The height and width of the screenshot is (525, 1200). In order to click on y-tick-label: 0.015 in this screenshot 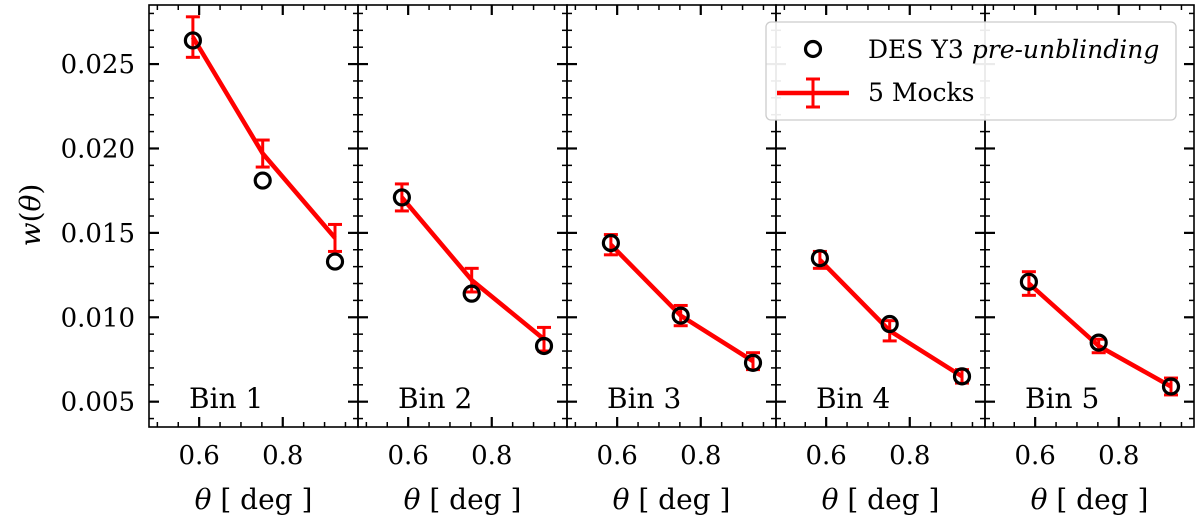, I will do `click(98, 234)`.